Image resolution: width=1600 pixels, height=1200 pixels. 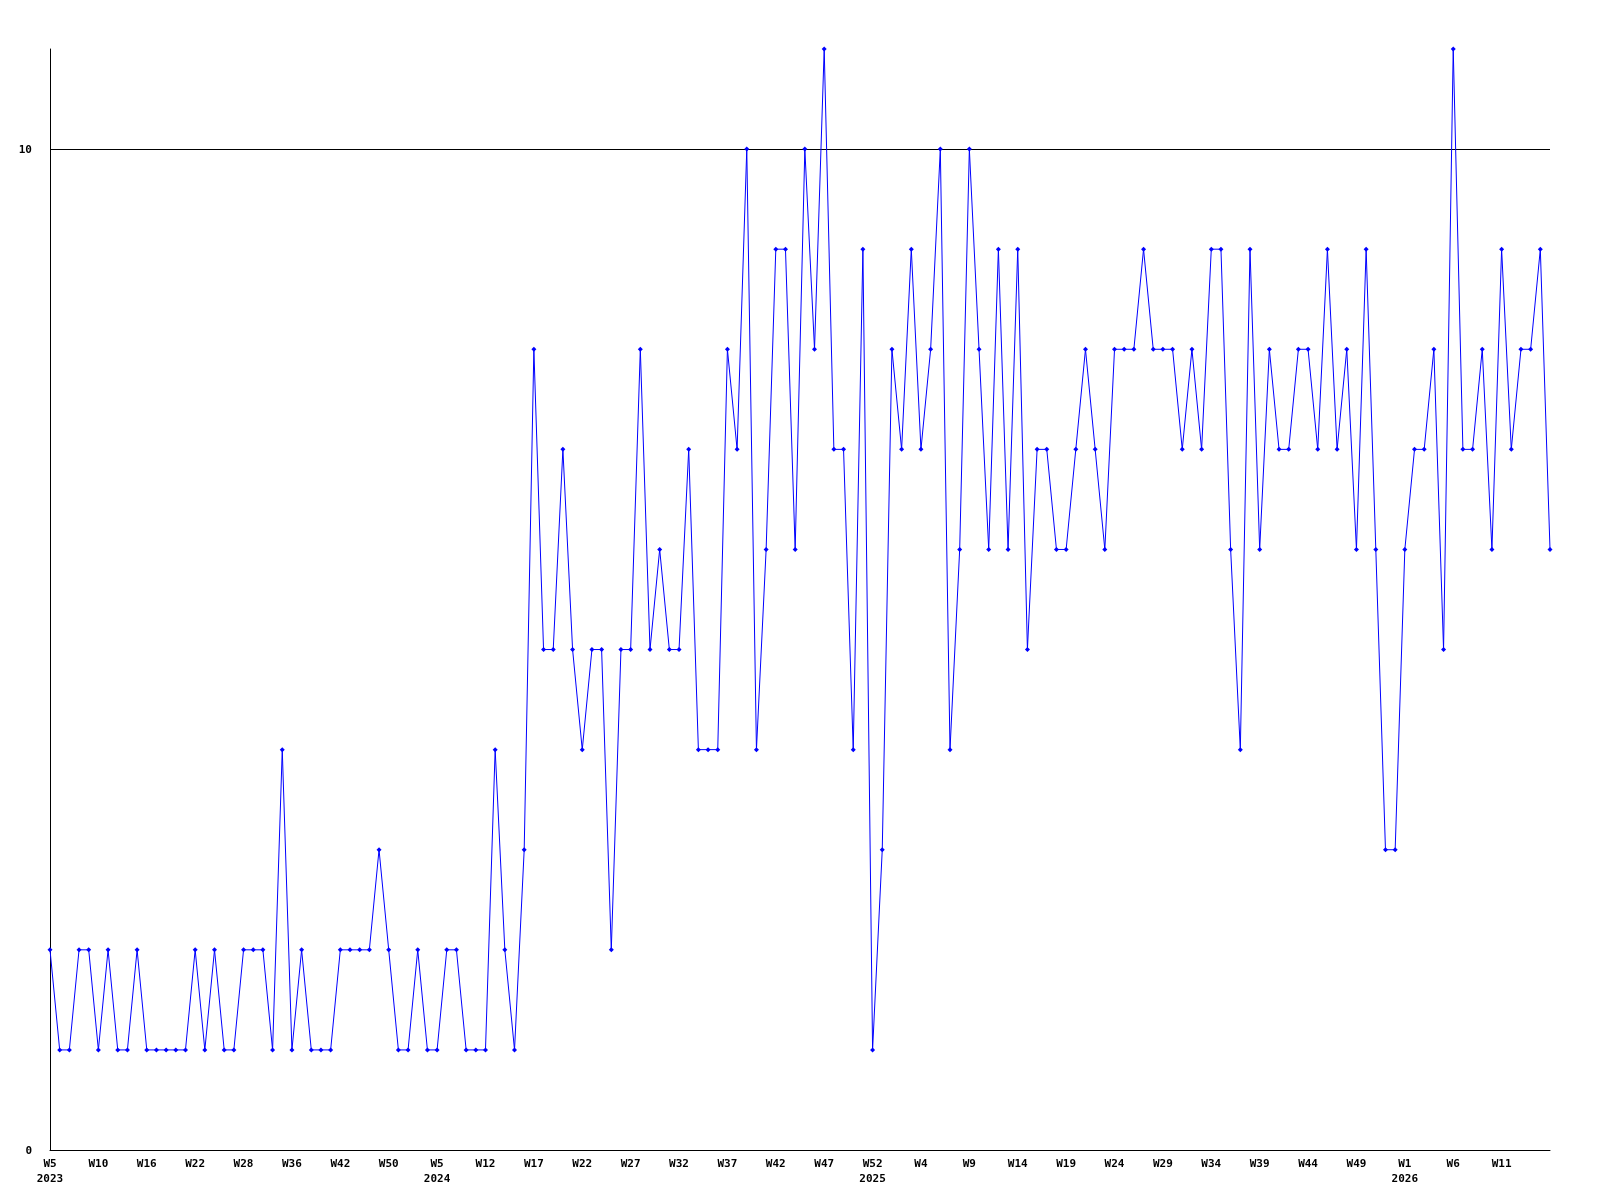 What do you see at coordinates (824, 1163) in the screenshot?
I see `x-tick-label: W47` at bounding box center [824, 1163].